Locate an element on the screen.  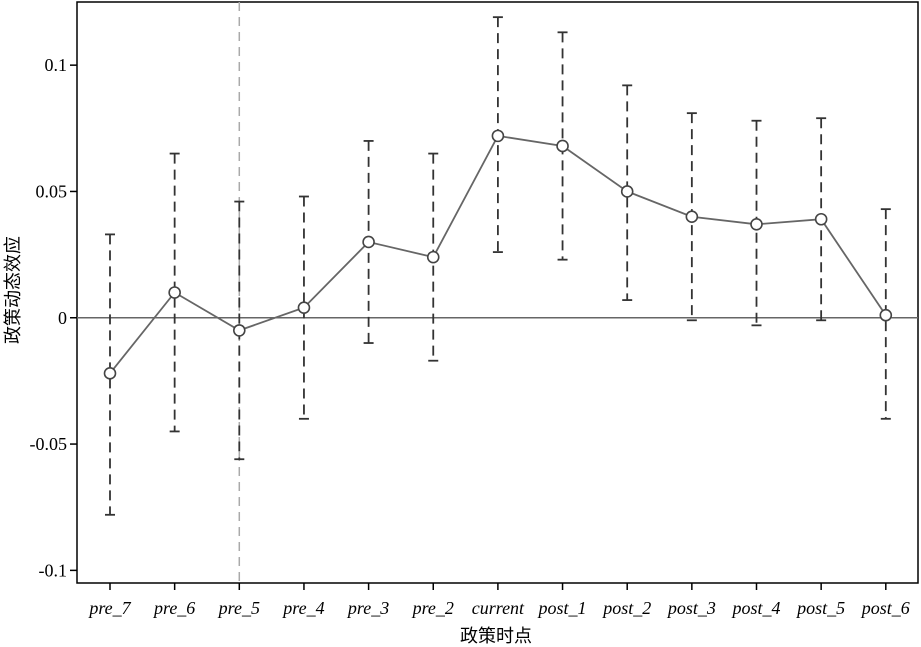
y-tick-label: -0.05 is located at coordinates (49, 444).